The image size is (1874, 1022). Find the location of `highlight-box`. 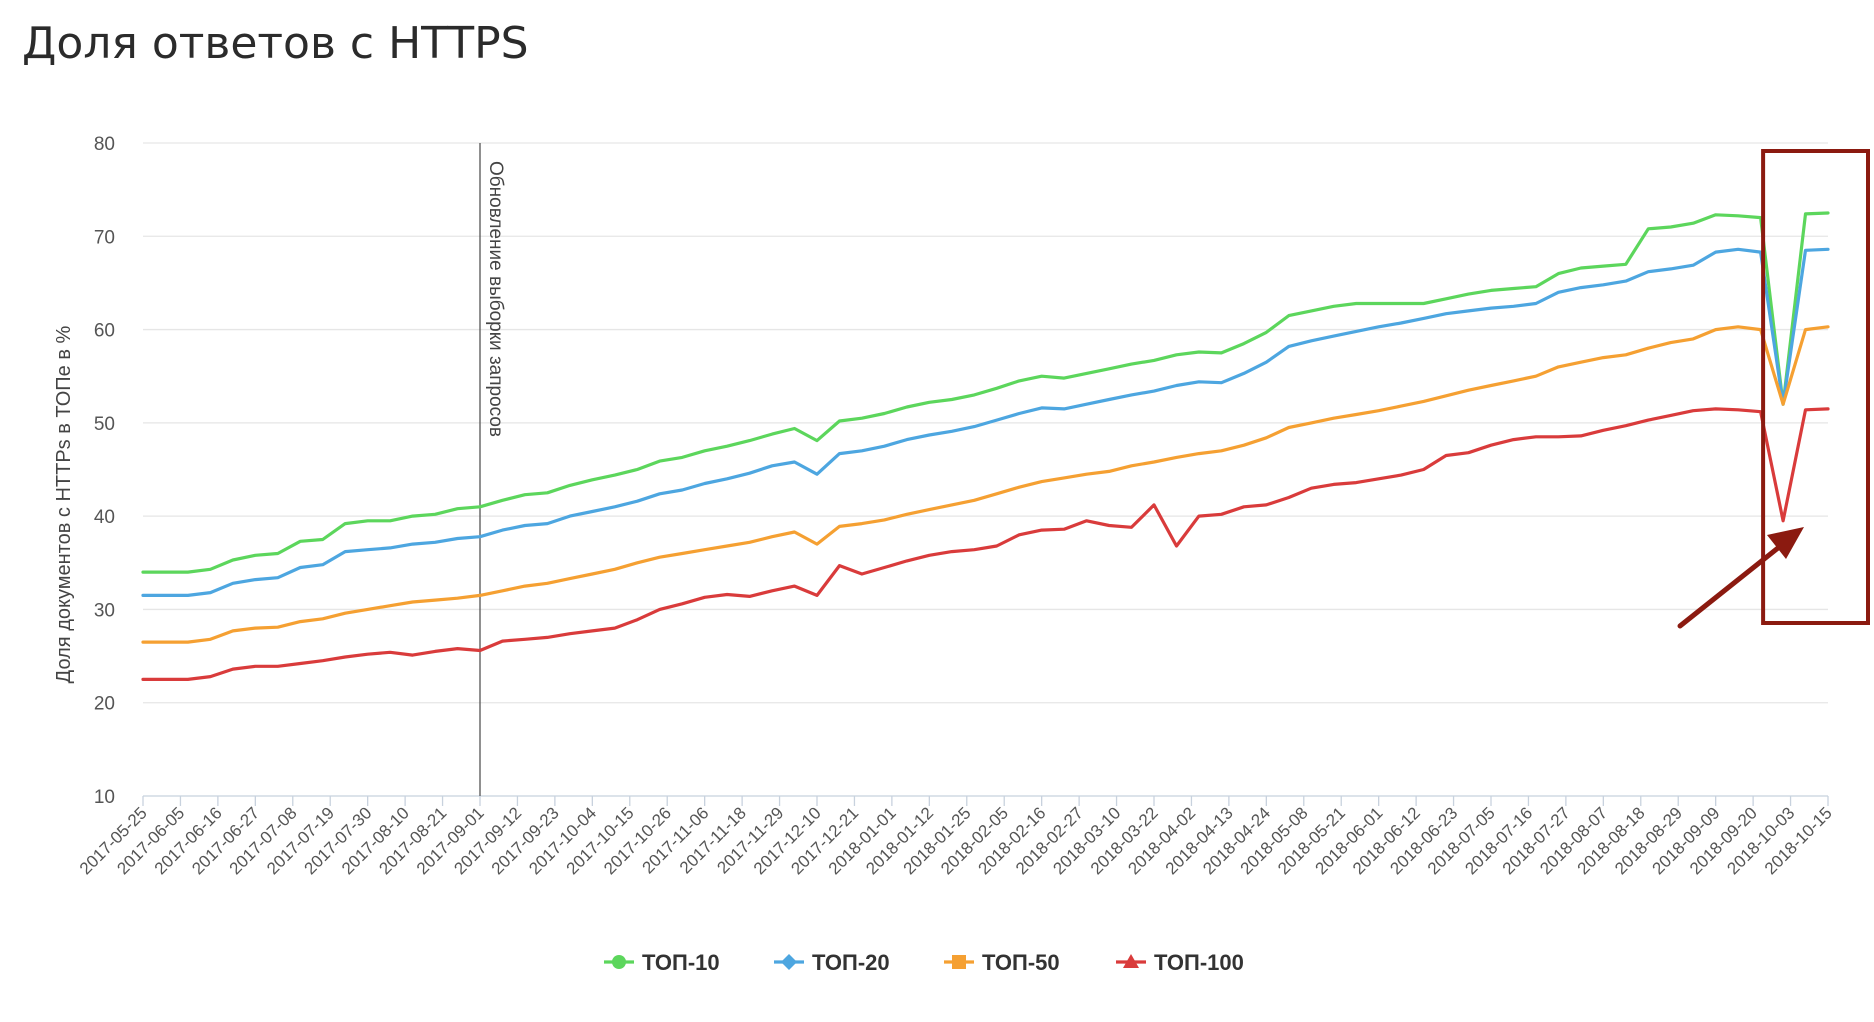

highlight-box is located at coordinates (1815, 387).